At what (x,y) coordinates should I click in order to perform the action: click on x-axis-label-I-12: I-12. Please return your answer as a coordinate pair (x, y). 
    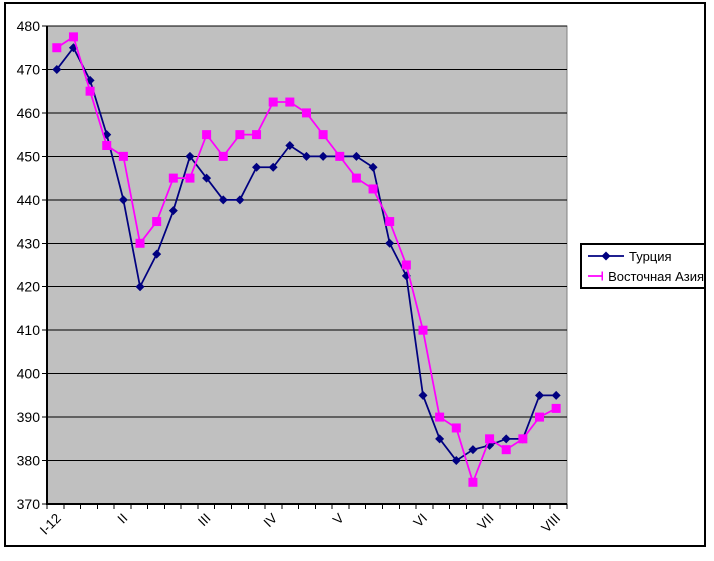
    Looking at the image, I should click on (50, 524).